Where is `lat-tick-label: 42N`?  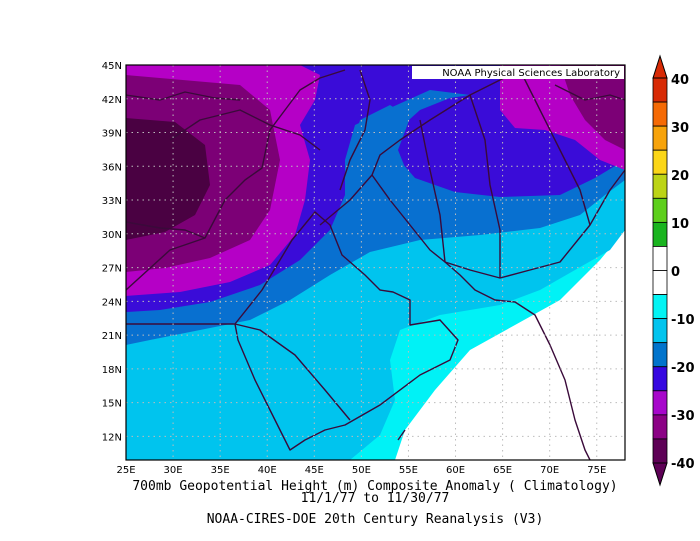 lat-tick-label: 42N is located at coordinates (112, 100).